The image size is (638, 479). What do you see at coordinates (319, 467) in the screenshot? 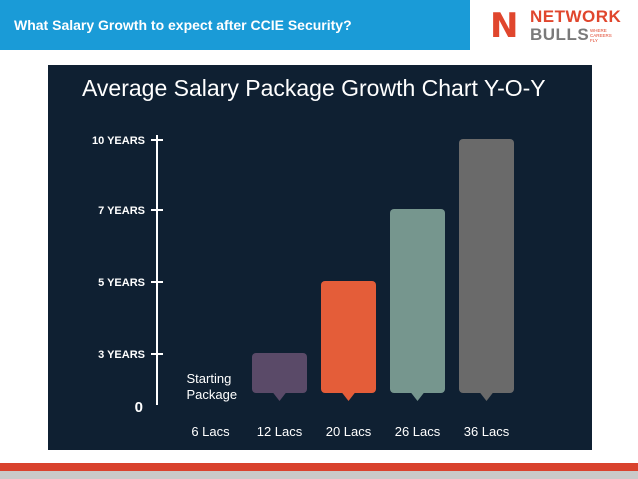
I see `footer-stripe-red` at bounding box center [319, 467].